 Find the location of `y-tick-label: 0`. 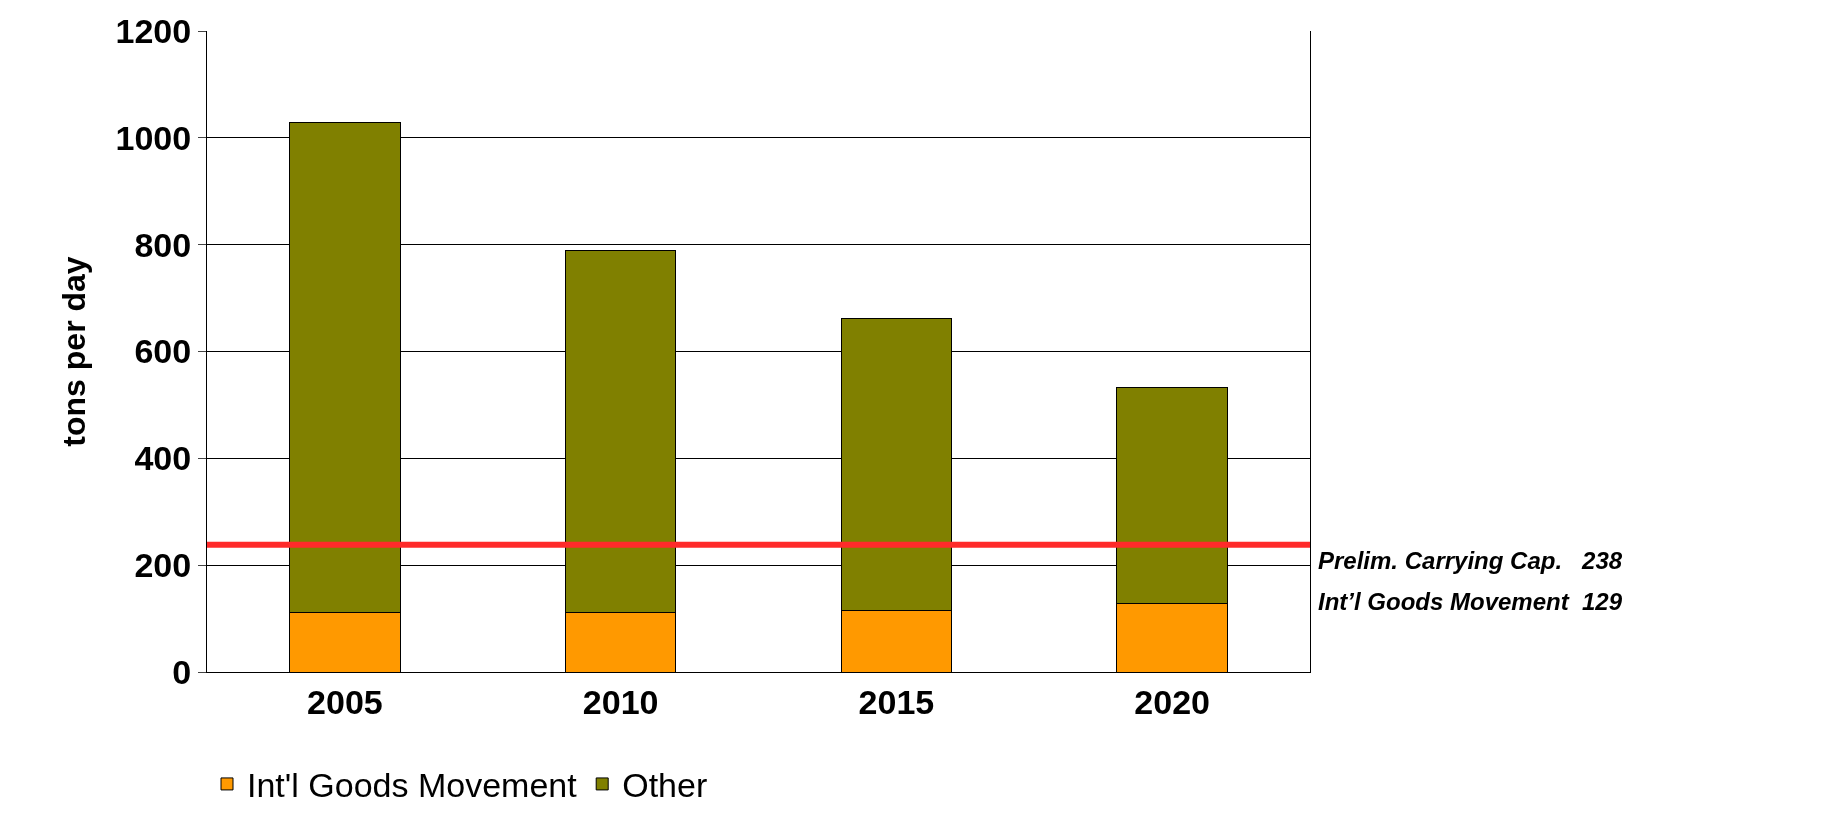

y-tick-label: 0 is located at coordinates (182, 671).